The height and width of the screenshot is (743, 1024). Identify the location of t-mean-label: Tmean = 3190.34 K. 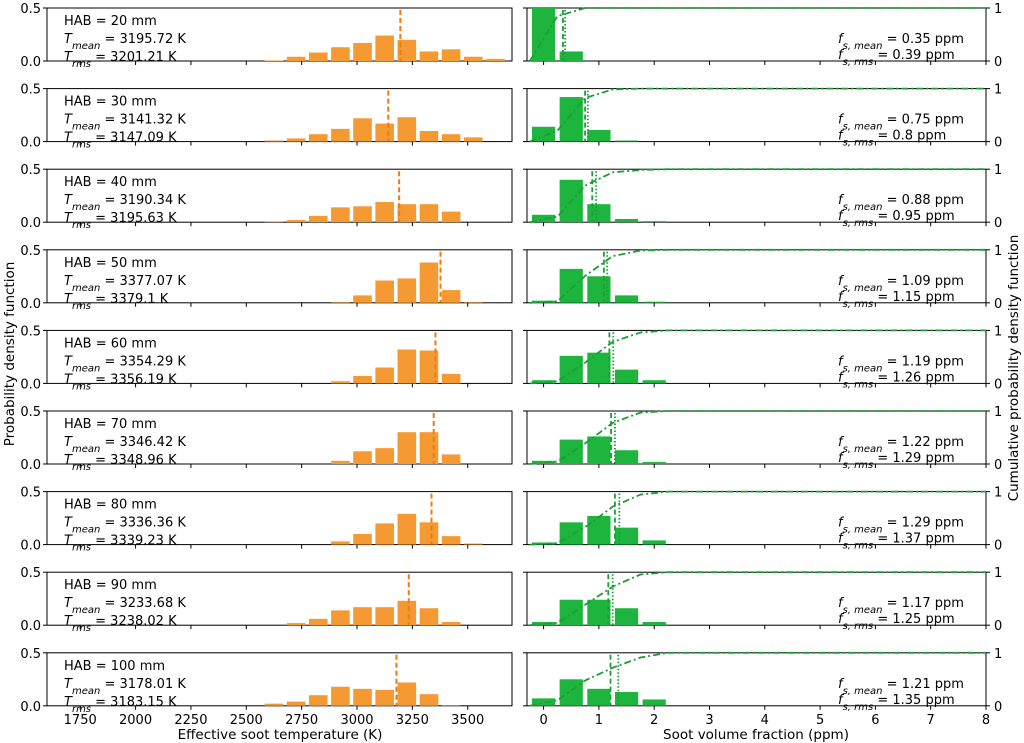
(125, 203).